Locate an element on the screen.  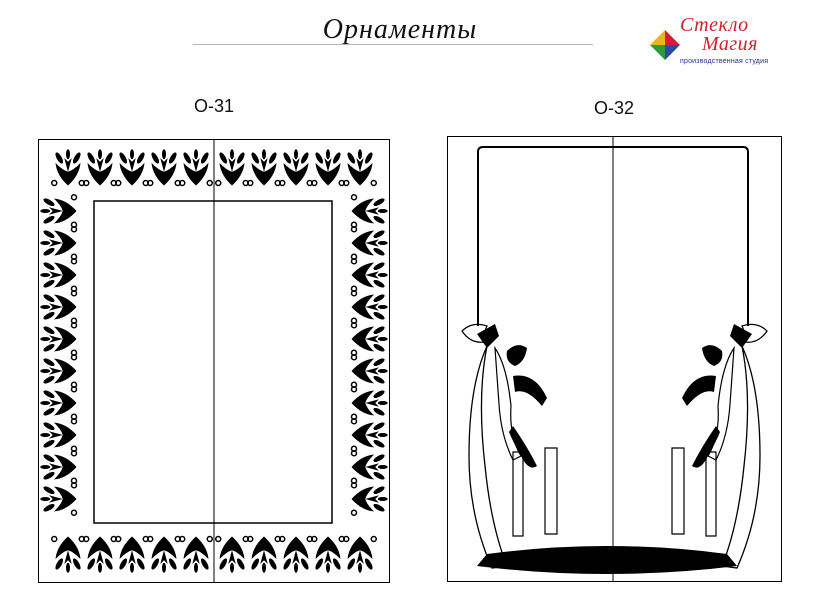
page-title: Орнаменты is located at coordinates (400, 29).